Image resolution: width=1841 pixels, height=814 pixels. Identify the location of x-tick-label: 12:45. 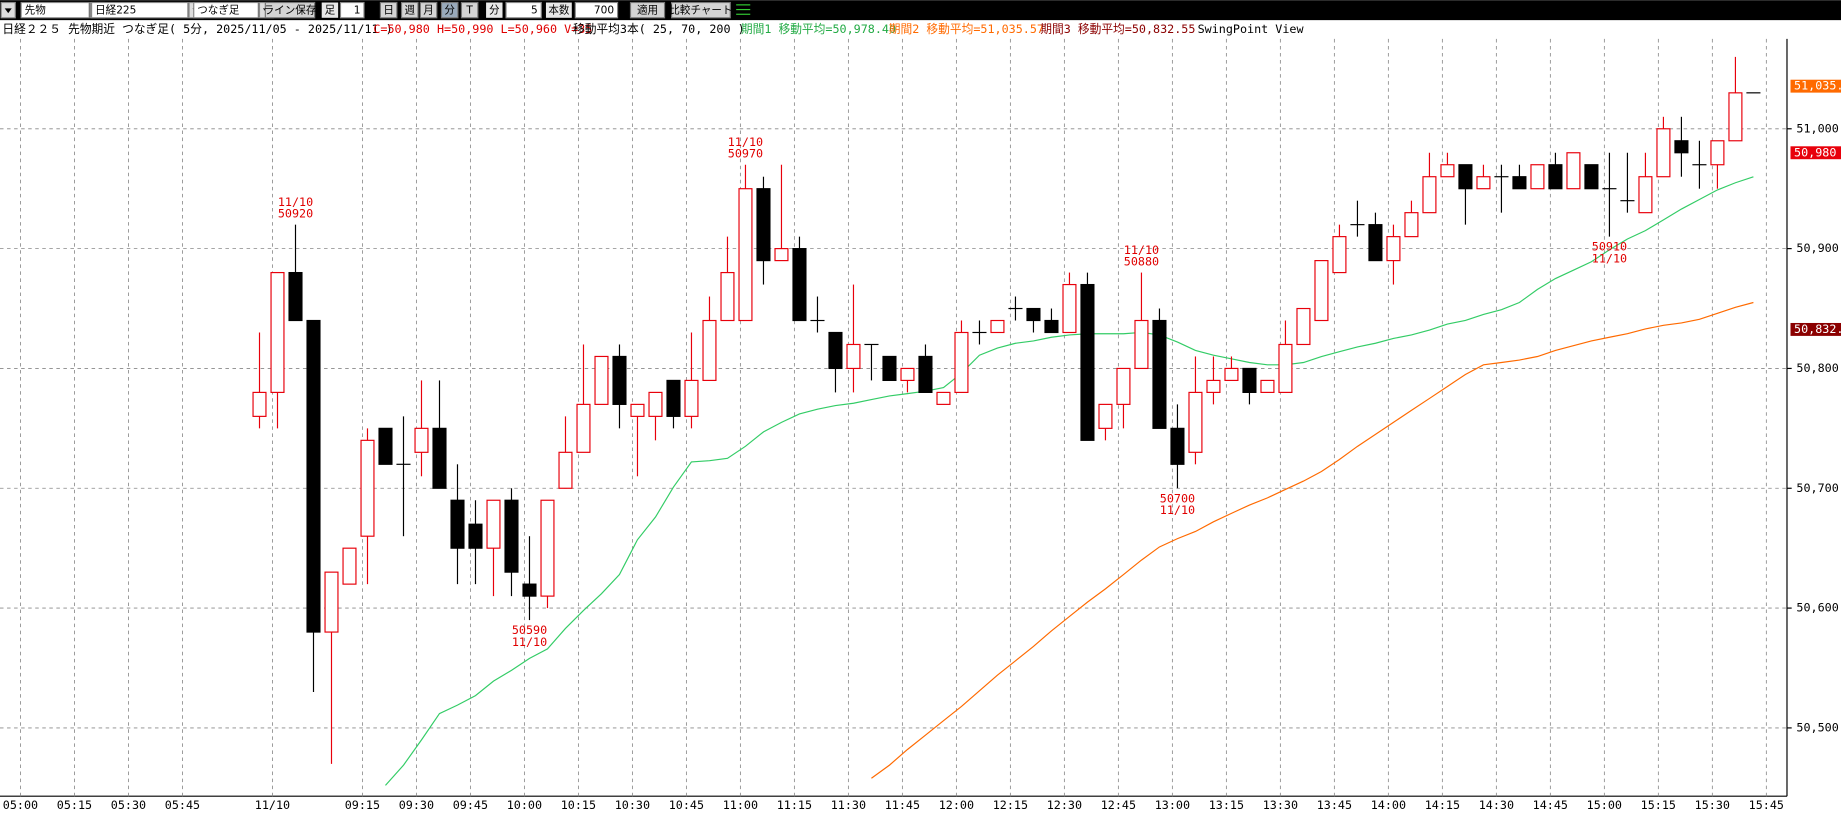
(1118, 805).